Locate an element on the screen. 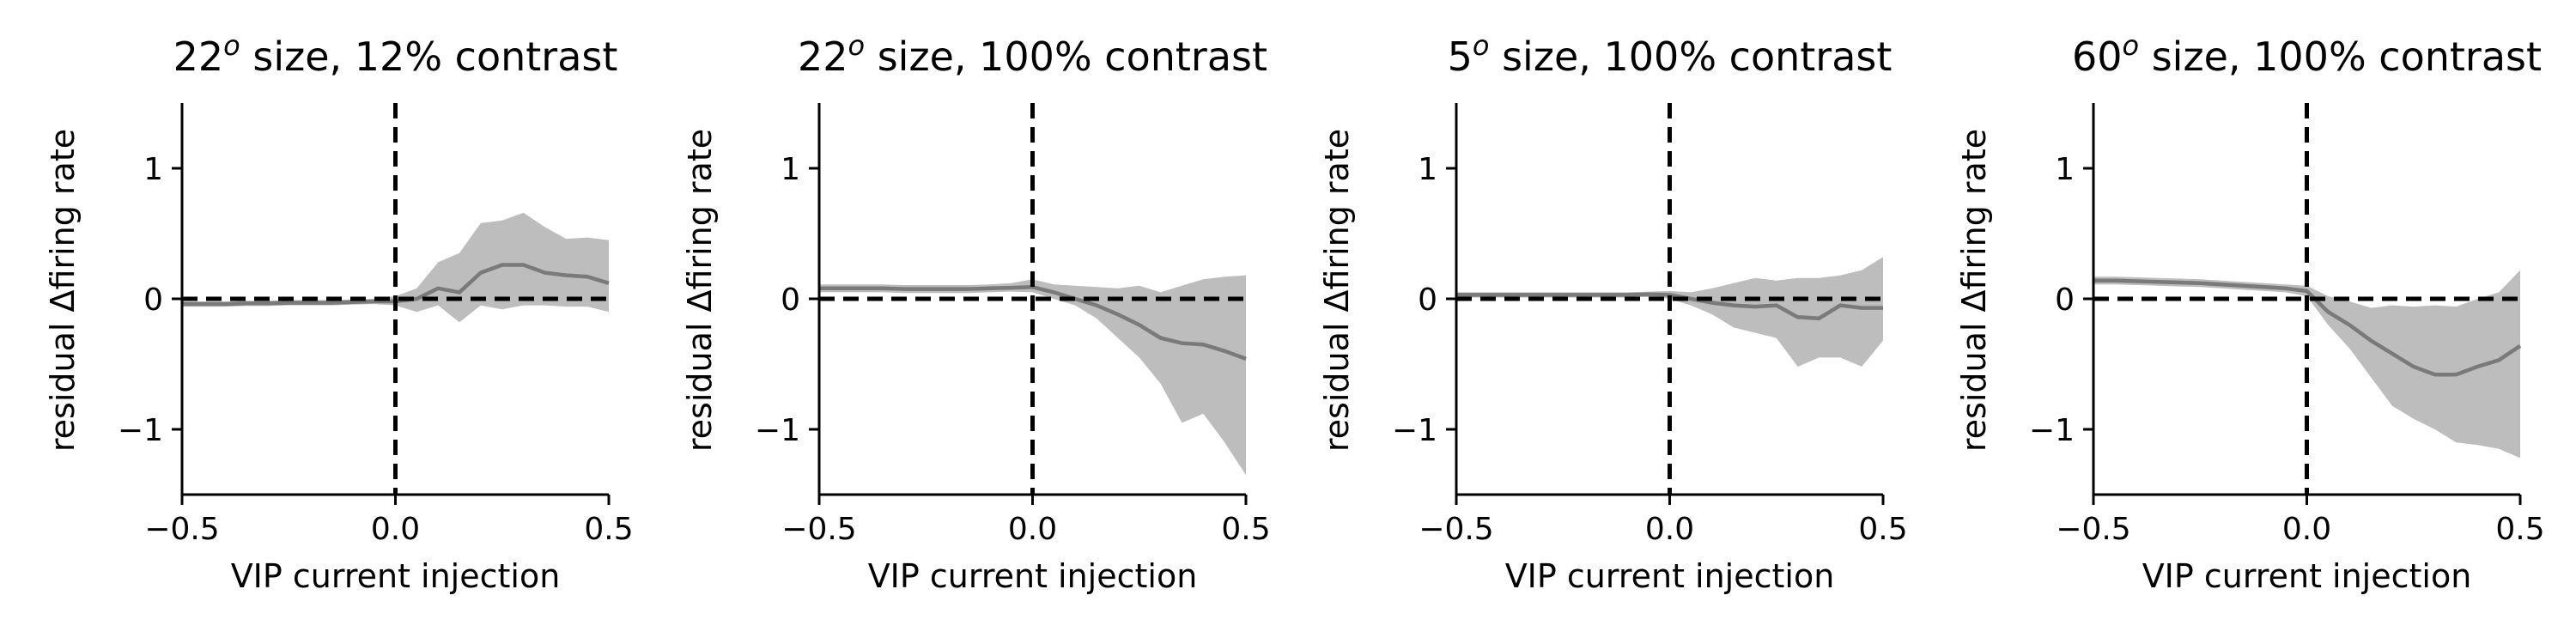 Image resolution: width=2576 pixels, height=644 pixels. chart-title: 22o size, 100% contrast is located at coordinates (1032, 55).